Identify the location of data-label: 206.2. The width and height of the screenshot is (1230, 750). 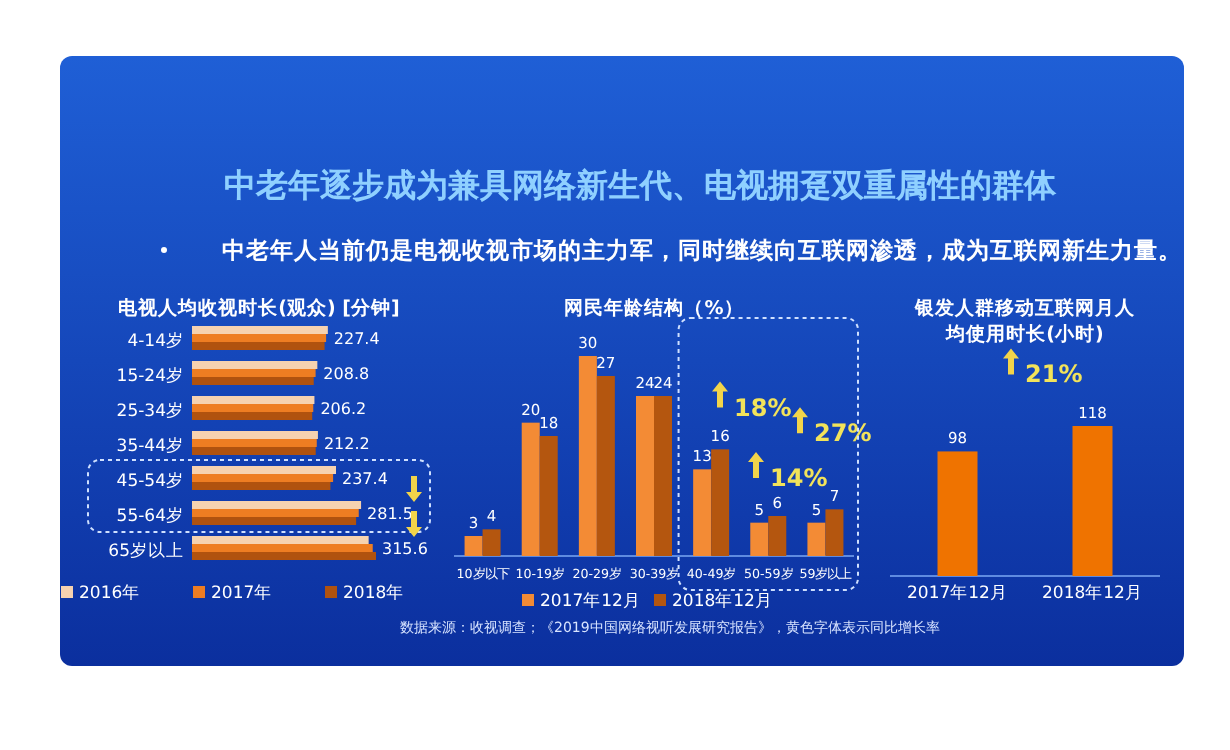
(343, 409).